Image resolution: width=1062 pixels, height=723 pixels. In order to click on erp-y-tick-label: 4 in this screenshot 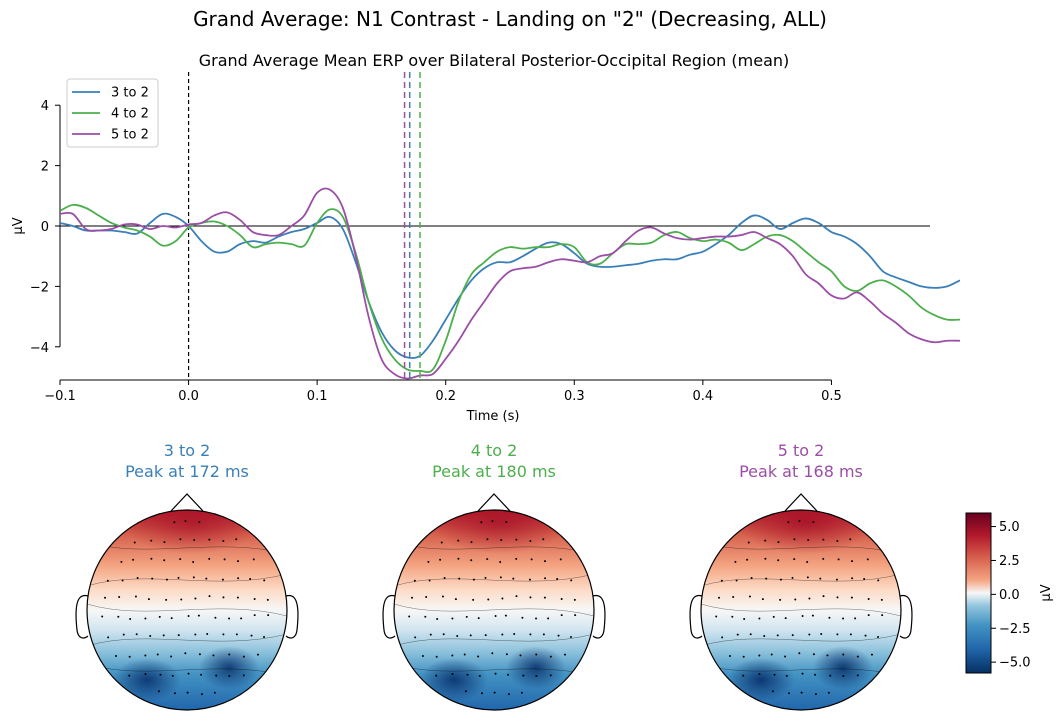, I will do `click(45, 106)`.